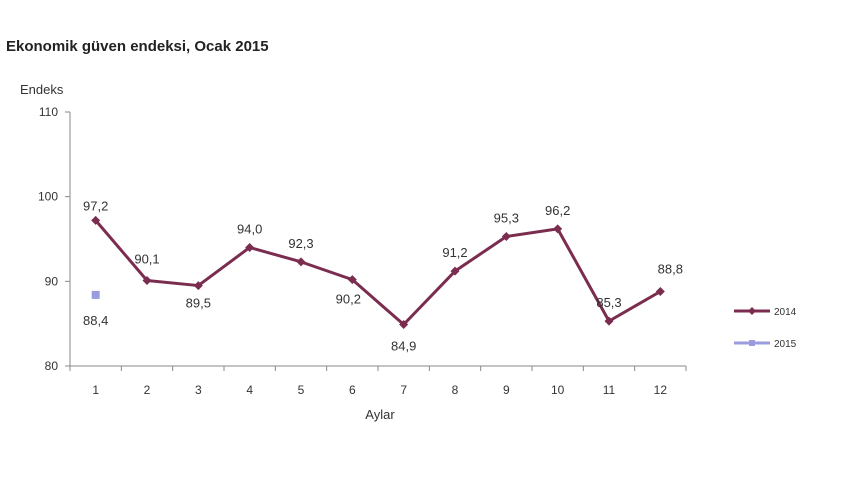 This screenshot has width=860, height=480. Describe the element at coordinates (557, 210) in the screenshot. I see `data-label-2014: 96,2` at that location.